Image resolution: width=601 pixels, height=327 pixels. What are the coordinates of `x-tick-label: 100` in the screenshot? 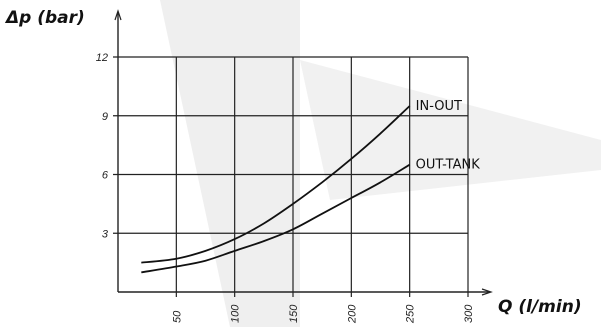 It's located at (236, 313).